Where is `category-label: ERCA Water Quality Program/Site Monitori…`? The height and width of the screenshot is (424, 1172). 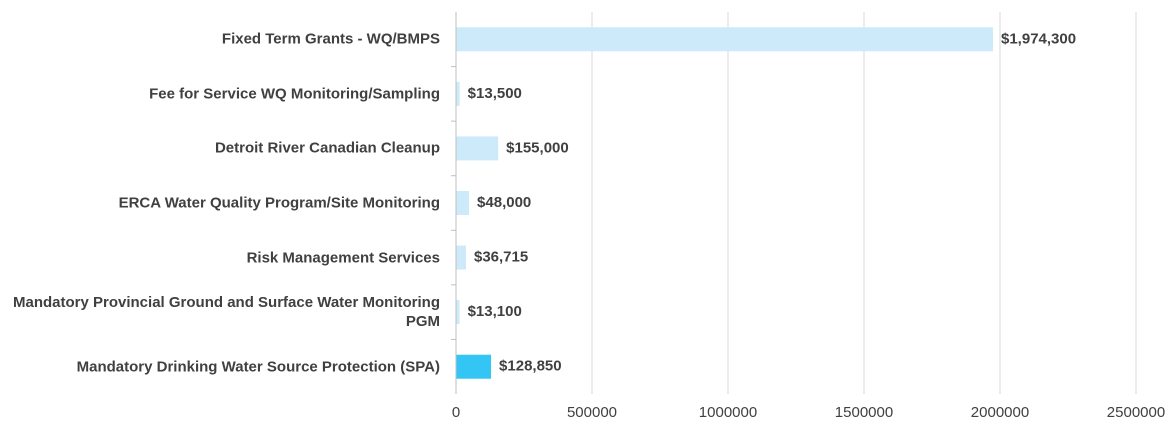
category-label: ERCA Water Quality Program/Site Monitori… is located at coordinates (279, 203).